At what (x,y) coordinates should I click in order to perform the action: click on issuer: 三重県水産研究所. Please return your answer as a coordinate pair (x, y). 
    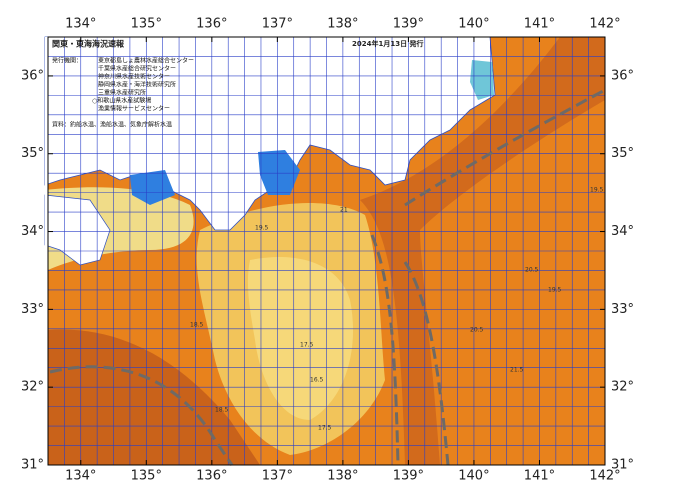
    Looking at the image, I should click on (122, 93).